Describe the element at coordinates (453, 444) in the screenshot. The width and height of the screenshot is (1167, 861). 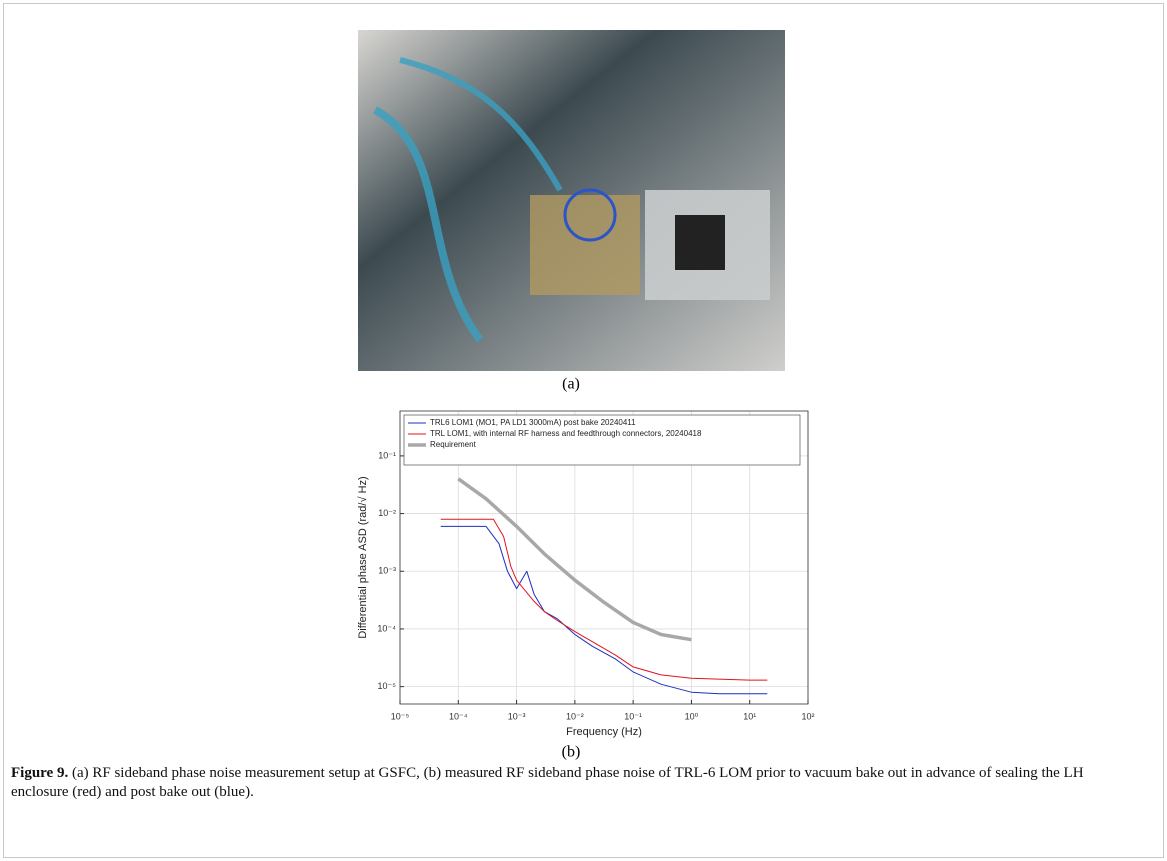
I see `legend-label: Requirement` at that location.